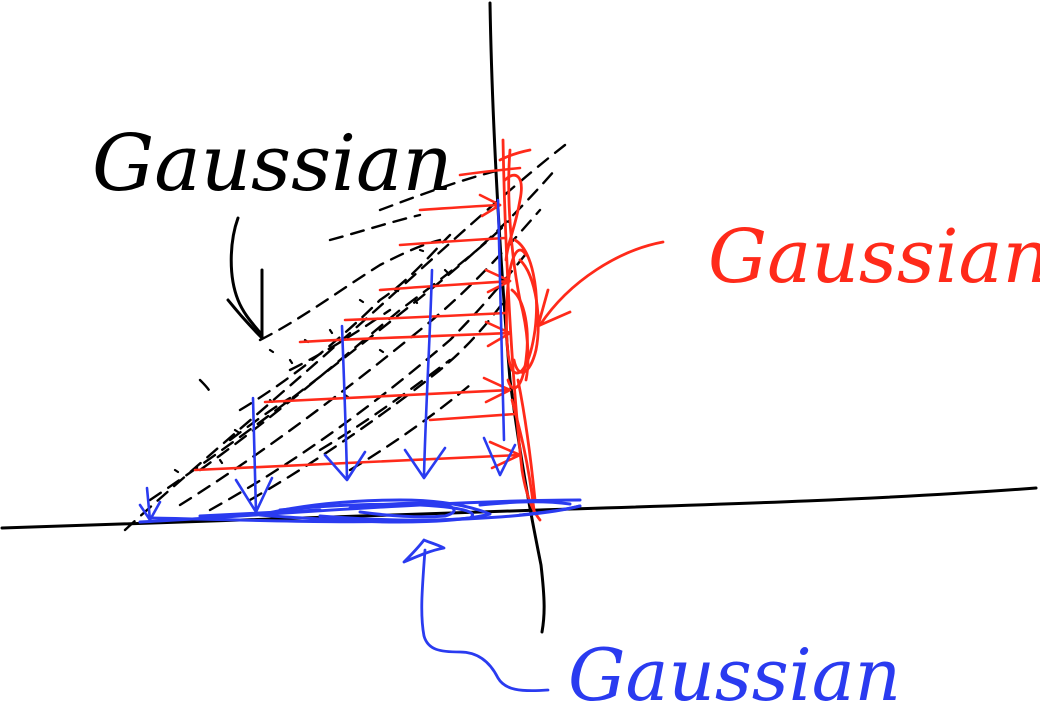 This screenshot has width=1040, height=713. Describe the element at coordinates (360, 511) in the screenshot. I see `marginal-gaussian-scribble` at that location.